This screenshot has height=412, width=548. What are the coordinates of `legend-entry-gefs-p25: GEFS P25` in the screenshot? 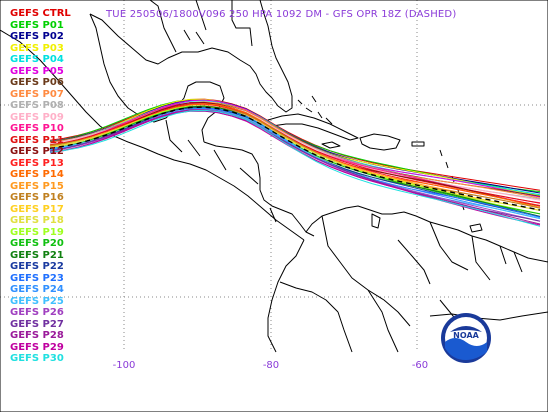 It's located at (37, 301).